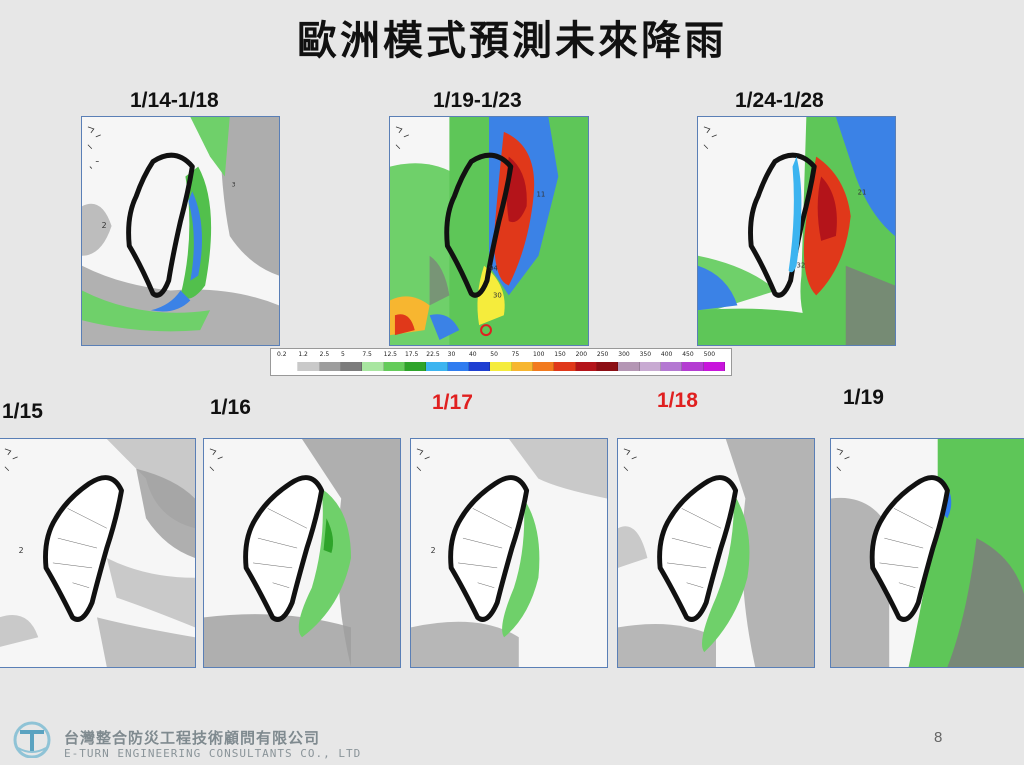 This screenshot has width=1024, height=765. I want to click on scale-tick: 40, so click(472, 354).